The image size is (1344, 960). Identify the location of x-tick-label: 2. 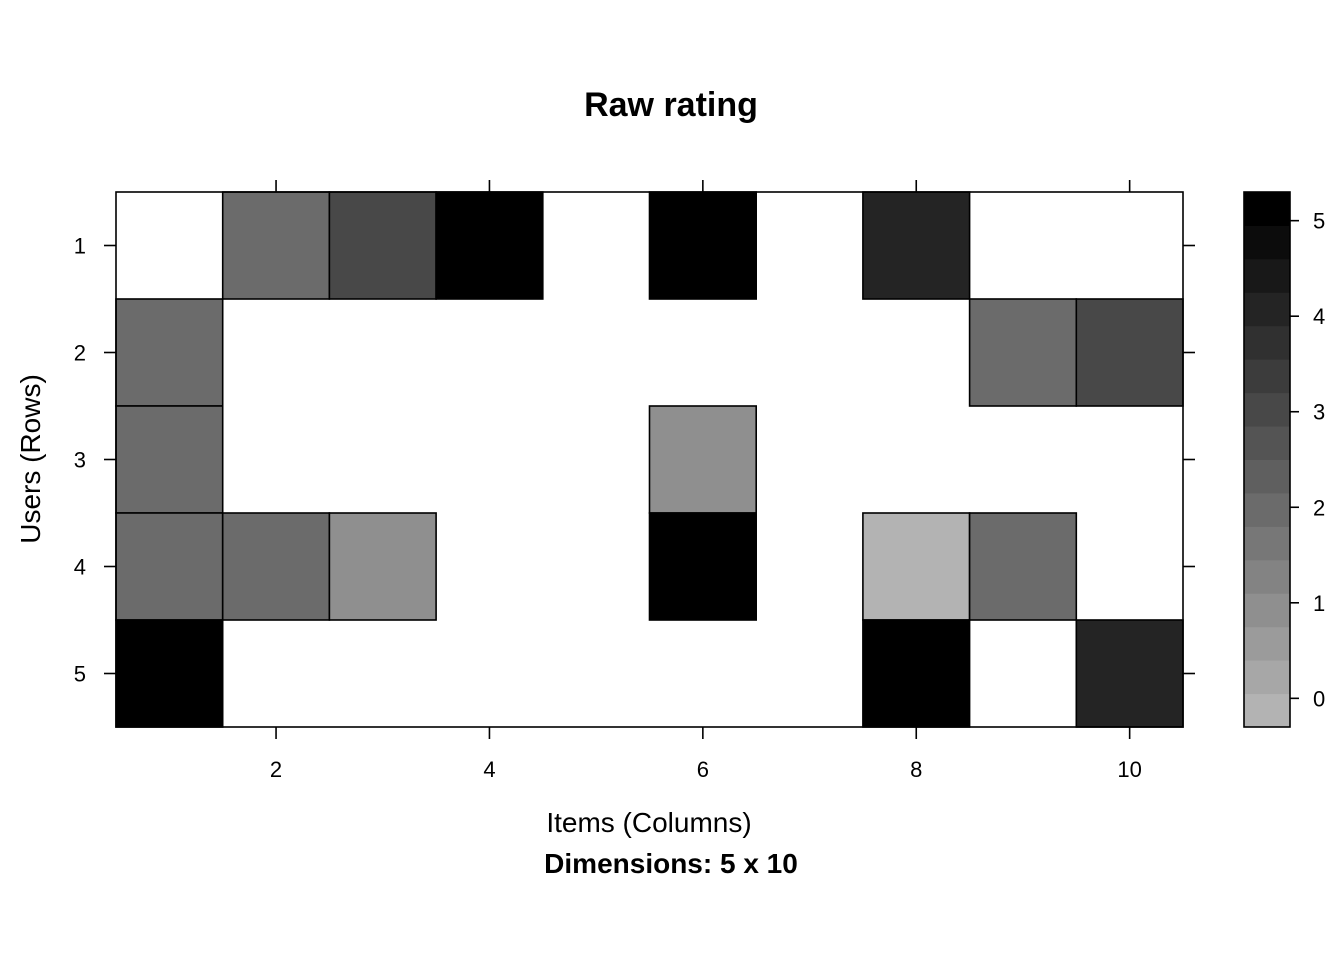
(276, 769).